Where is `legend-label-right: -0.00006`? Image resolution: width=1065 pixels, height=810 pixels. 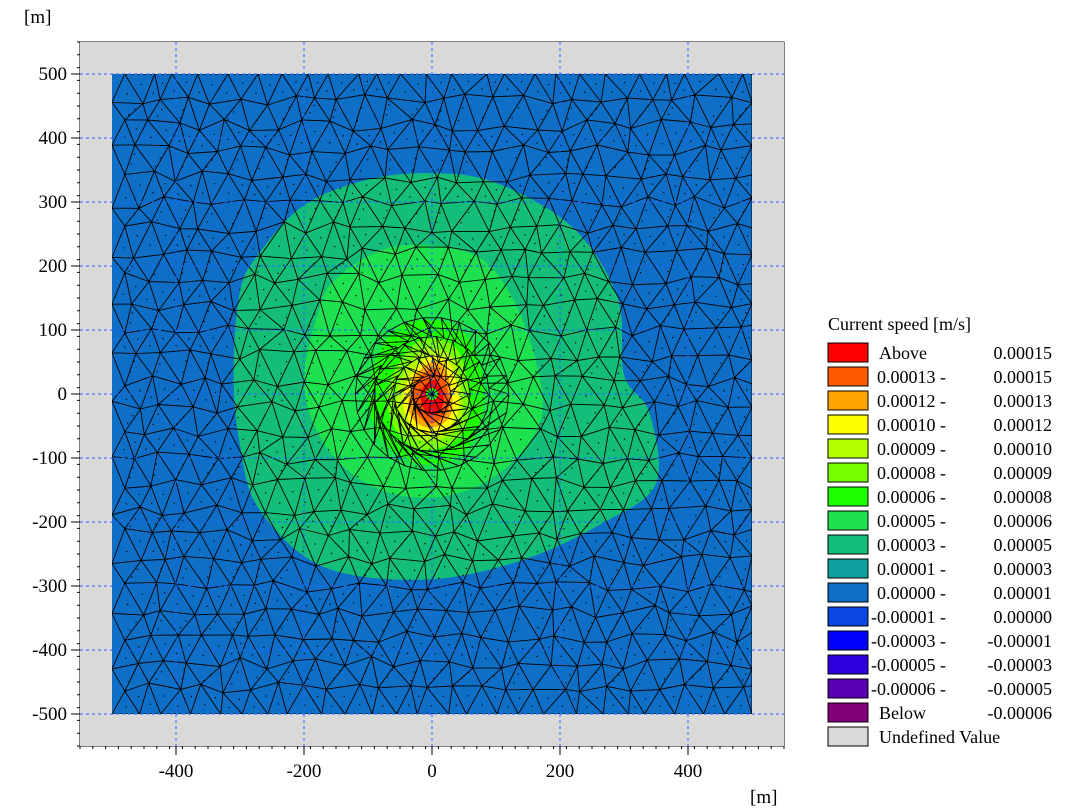 legend-label-right: -0.00006 is located at coordinates (1020, 713).